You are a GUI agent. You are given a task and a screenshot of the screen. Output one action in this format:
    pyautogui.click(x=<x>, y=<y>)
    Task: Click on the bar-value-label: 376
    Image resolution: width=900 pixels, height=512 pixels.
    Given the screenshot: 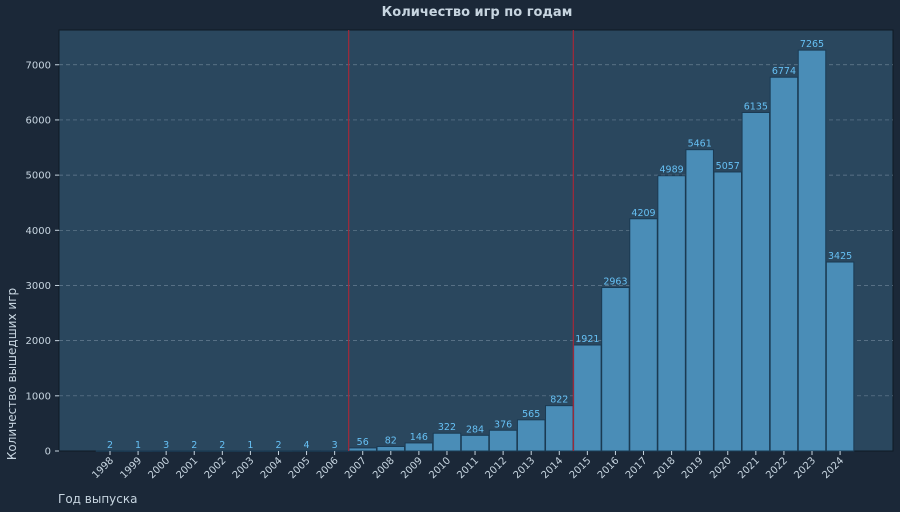 What is the action you would take?
    pyautogui.click(x=503, y=424)
    